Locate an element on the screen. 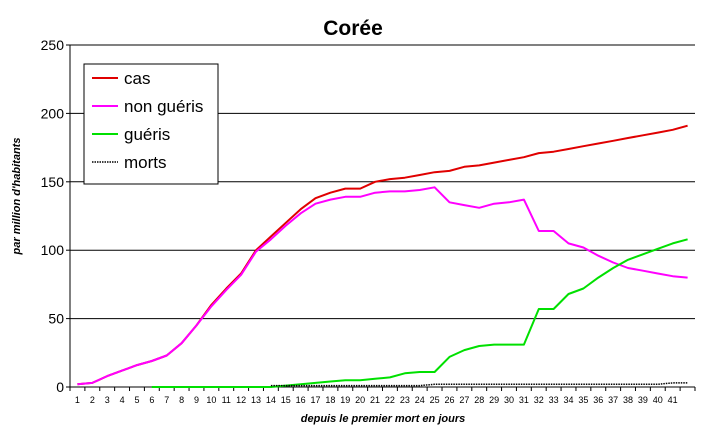 The height and width of the screenshot is (442, 707). y-tick-label: 250 is located at coordinates (53, 45).